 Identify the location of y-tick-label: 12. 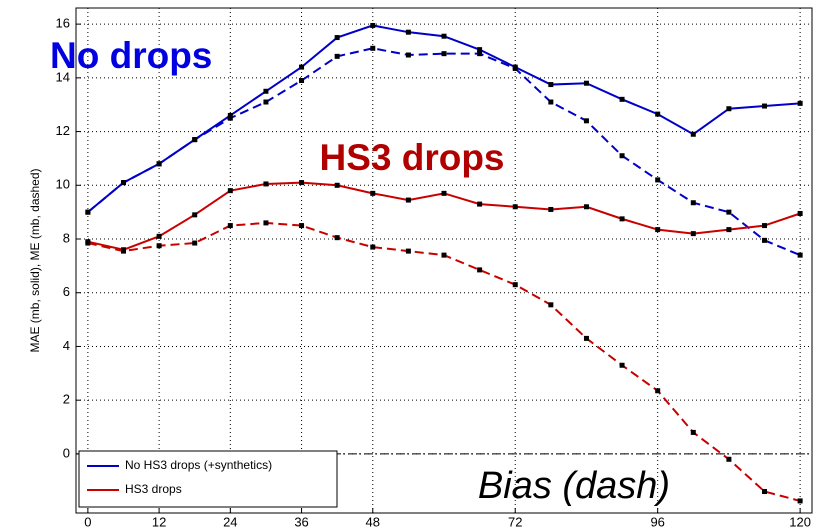
(63, 130).